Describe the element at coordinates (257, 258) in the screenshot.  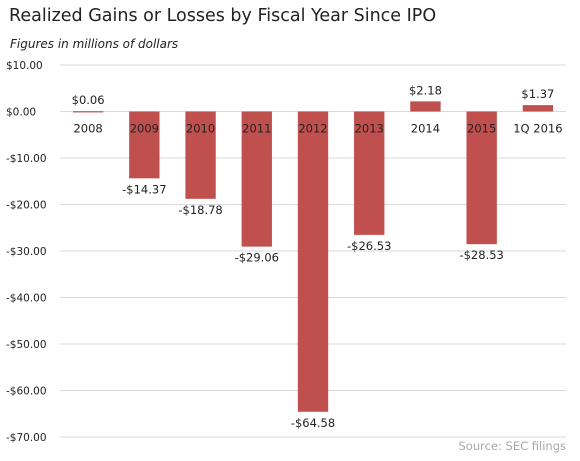
I see `data-label: -$29.06` at that location.